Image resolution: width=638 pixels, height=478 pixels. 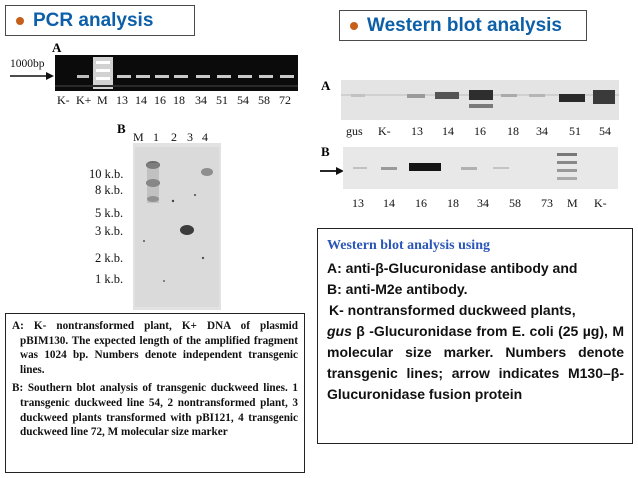 I want to click on western-panel-a-letter: A, so click(x=326, y=85).